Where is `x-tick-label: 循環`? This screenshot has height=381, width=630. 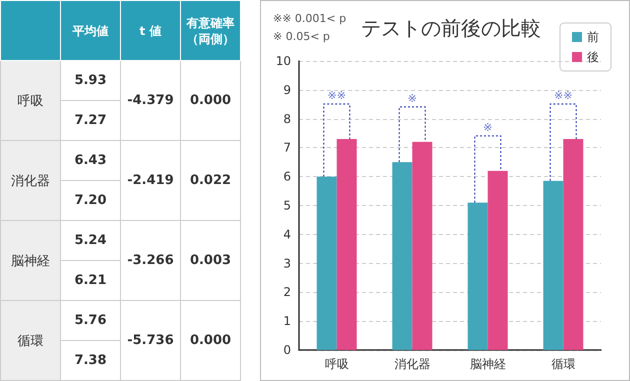 x-tick-label: 循環 is located at coordinates (563, 364).